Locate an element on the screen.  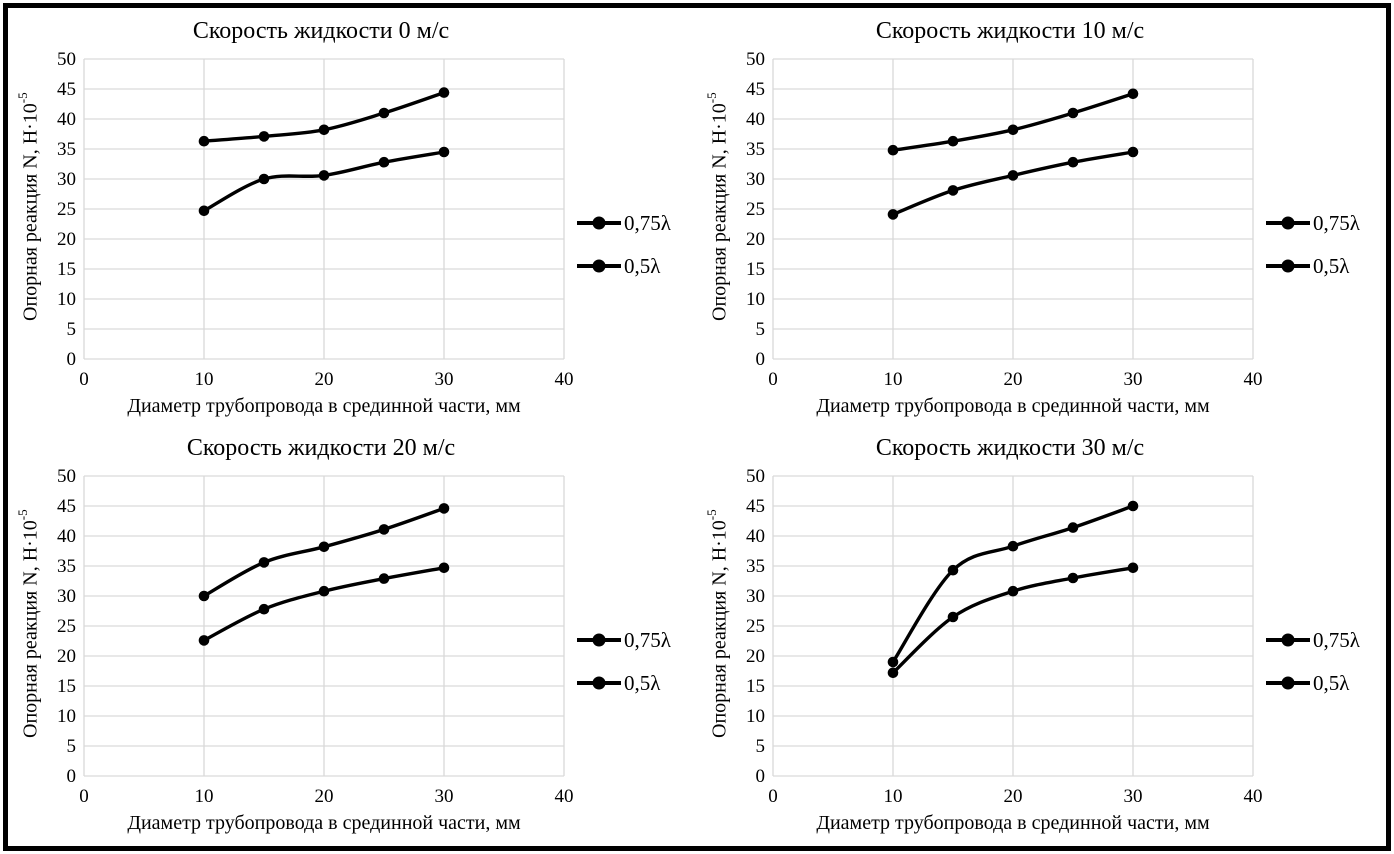
plot-area-20ms: 0 10 20 30 40 0 5 10 15 20 25 30 35 40 45 50 is located at coordinates (315, 636).